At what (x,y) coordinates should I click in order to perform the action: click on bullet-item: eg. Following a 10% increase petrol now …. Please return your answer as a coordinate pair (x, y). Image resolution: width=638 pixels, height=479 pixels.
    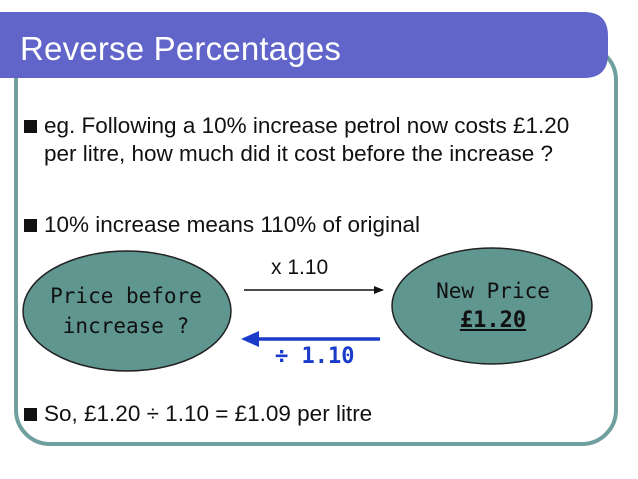
    Looking at the image, I should click on (314, 140).